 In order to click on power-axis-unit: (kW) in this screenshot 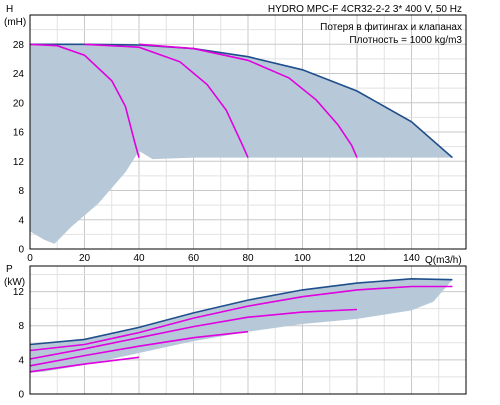, I will do `click(14, 282)`.